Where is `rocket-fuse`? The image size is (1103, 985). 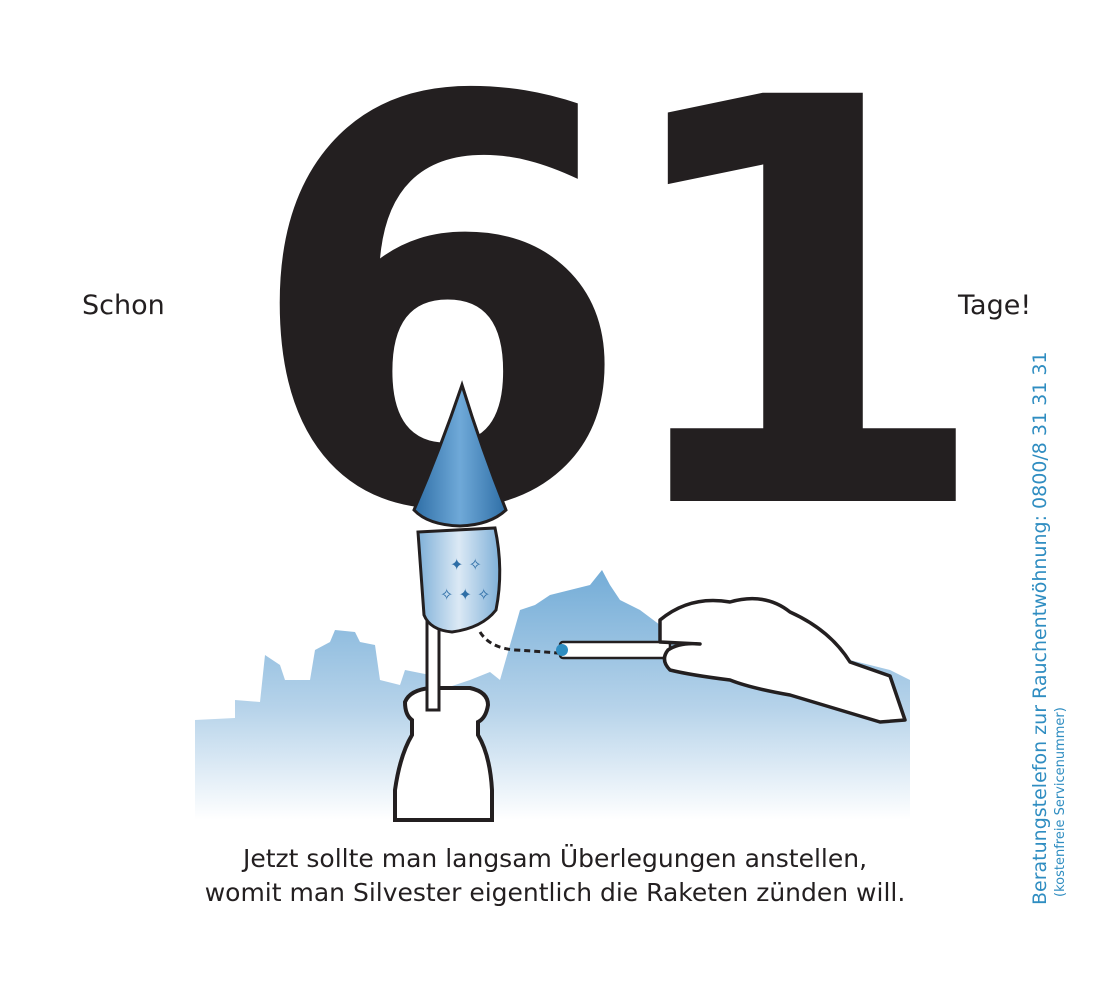 rocket-fuse is located at coordinates (522, 643).